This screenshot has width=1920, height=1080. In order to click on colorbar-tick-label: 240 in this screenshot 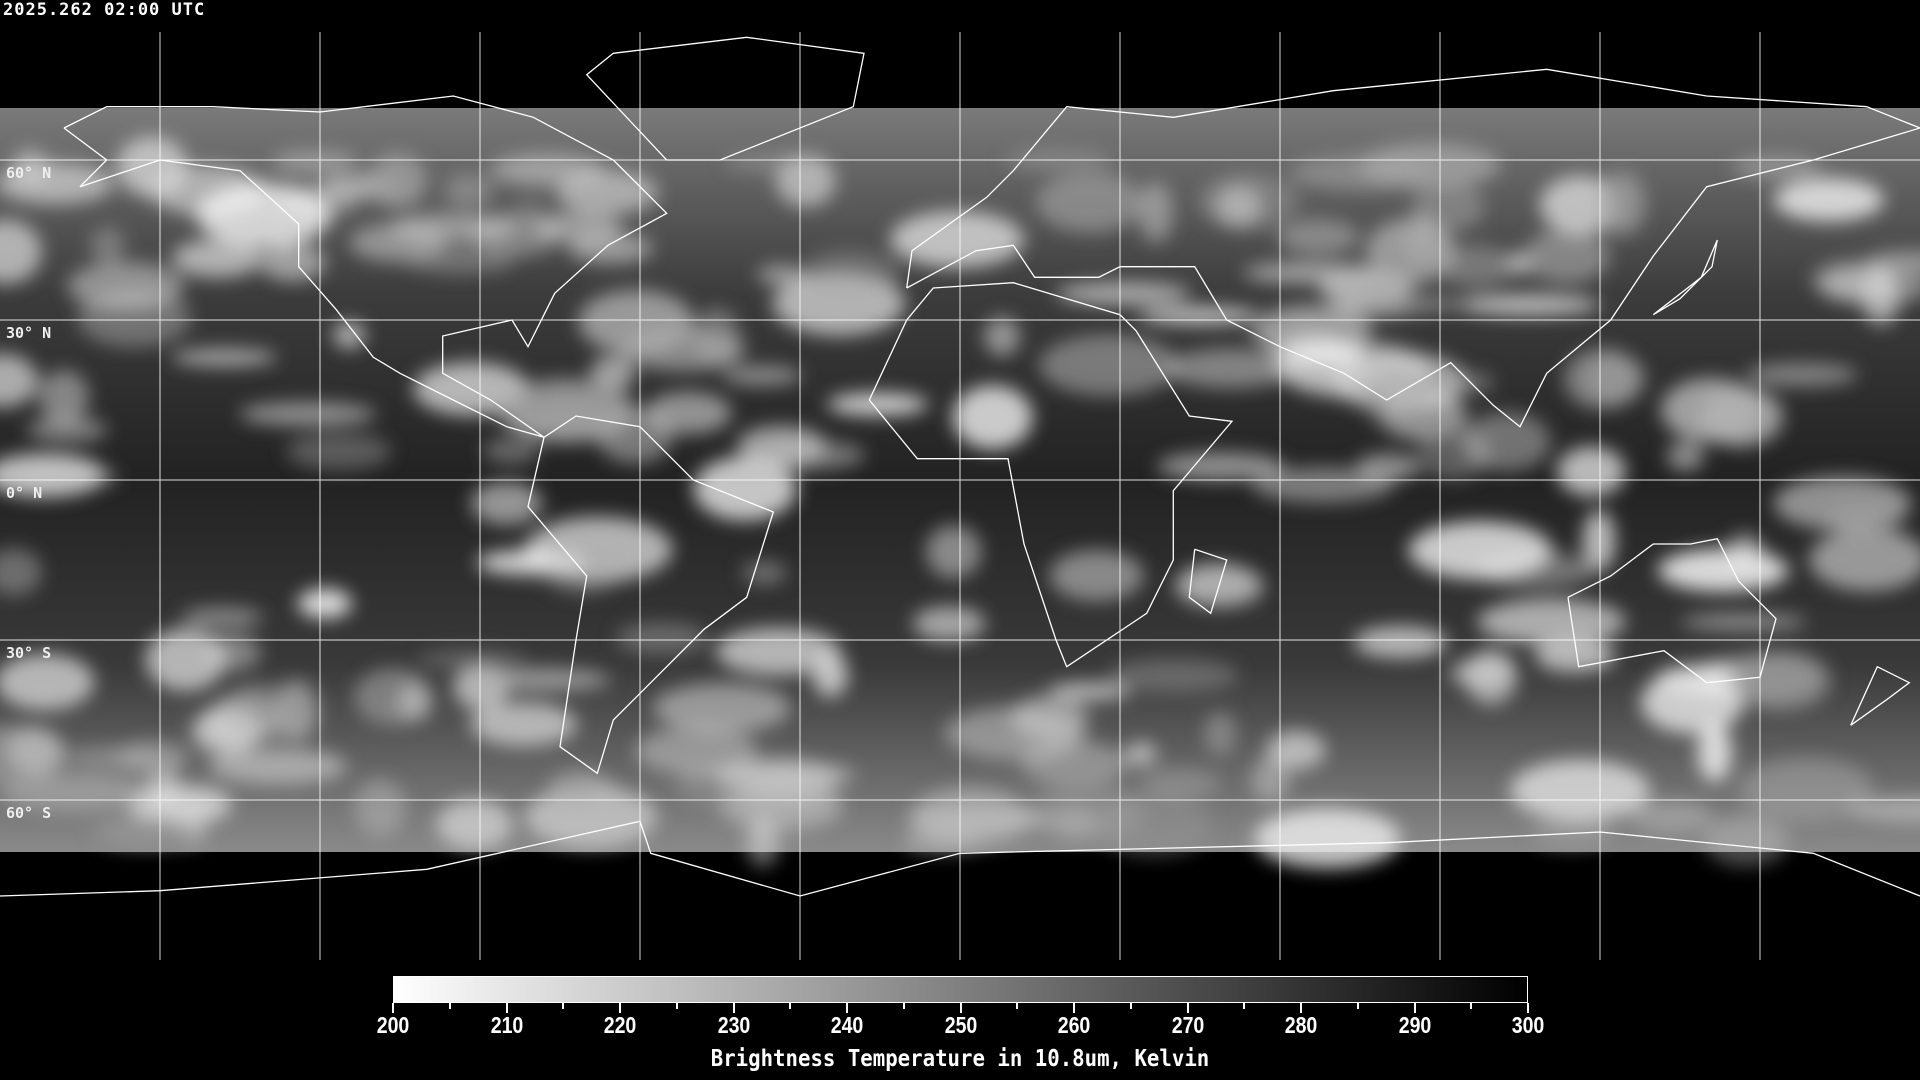, I will do `click(847, 1025)`.